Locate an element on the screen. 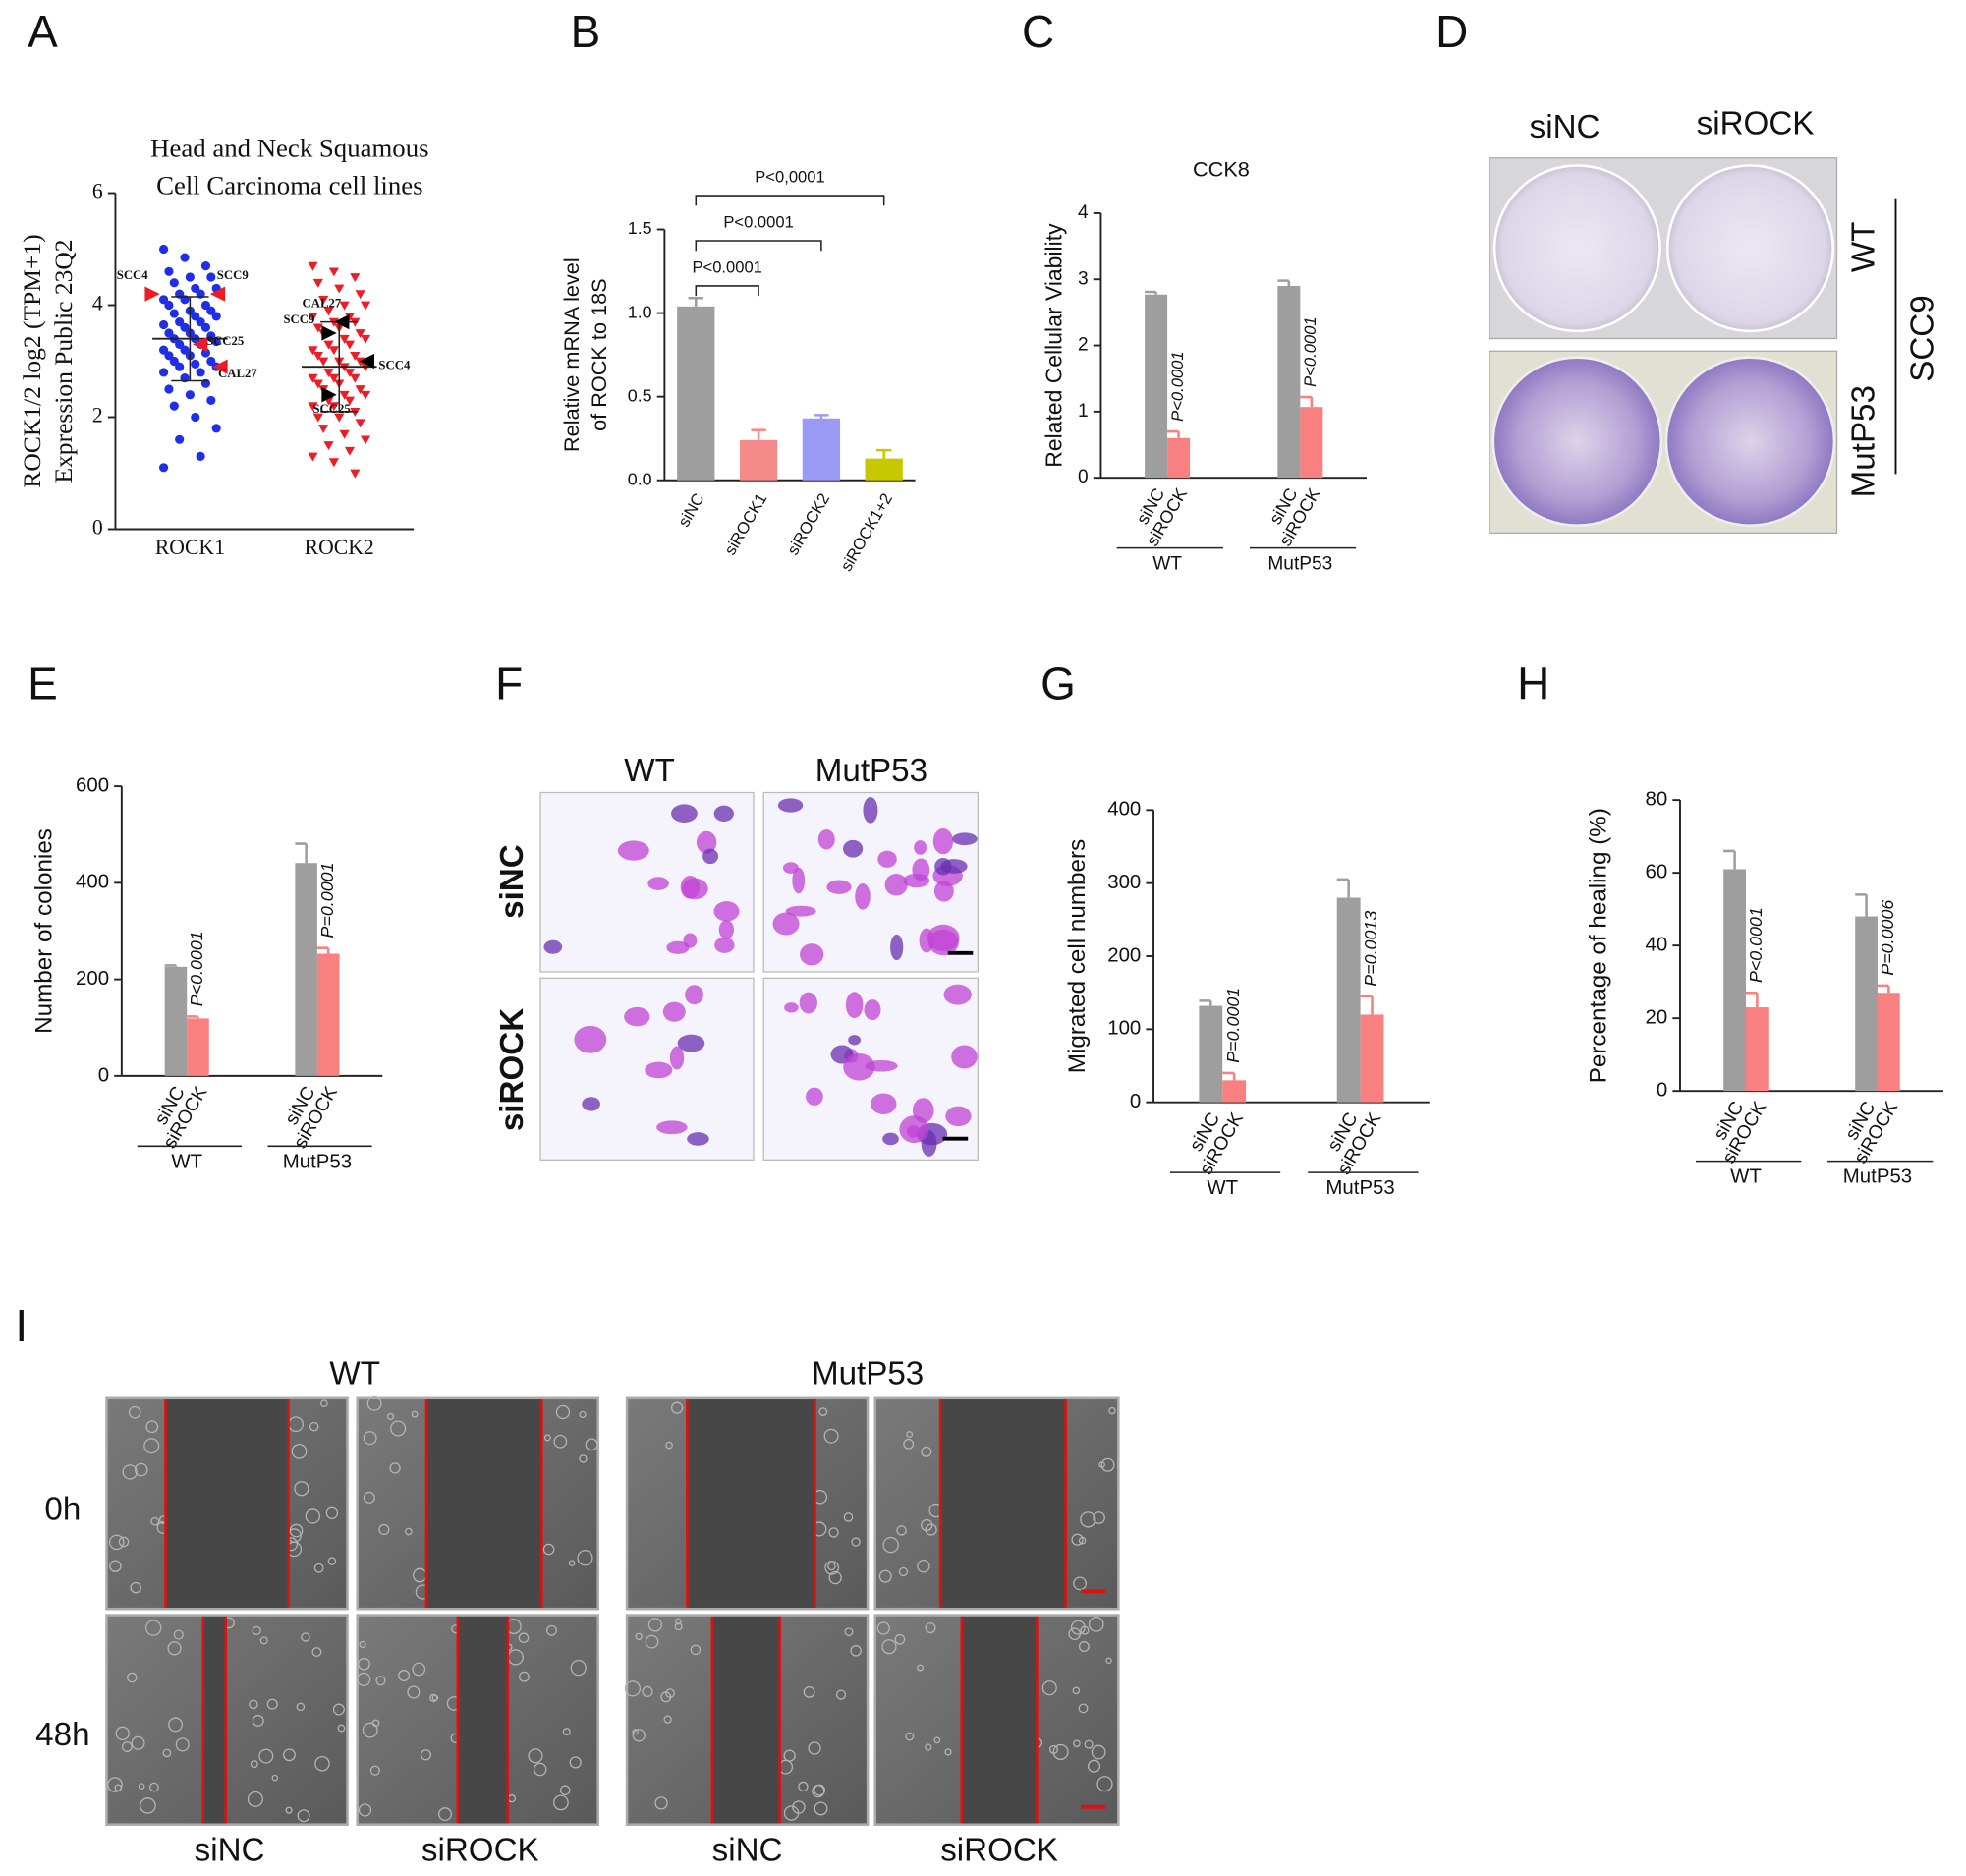  y-tick-label: 60 is located at coordinates (1657, 872).